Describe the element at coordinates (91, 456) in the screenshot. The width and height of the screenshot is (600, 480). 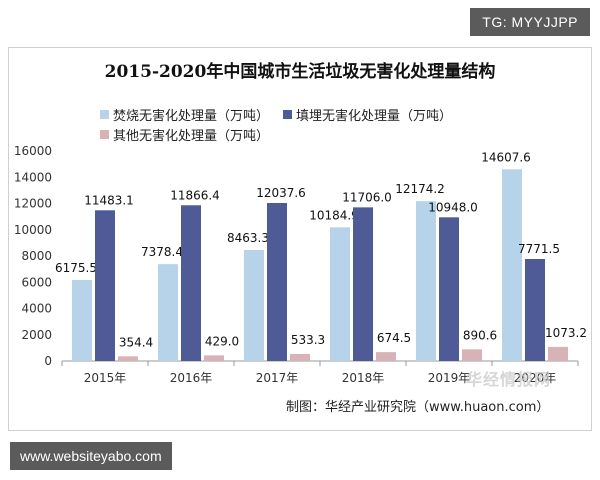
I see `website-badge: www.websiteyabo.com` at that location.